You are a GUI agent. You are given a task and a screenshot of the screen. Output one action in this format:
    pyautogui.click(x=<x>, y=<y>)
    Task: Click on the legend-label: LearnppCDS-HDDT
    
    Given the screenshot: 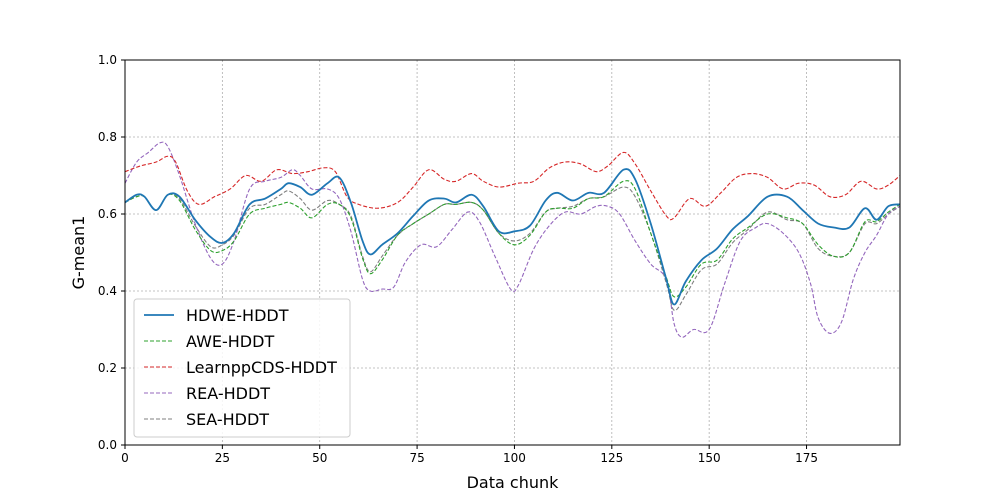 What is the action you would take?
    pyautogui.click(x=261, y=367)
    